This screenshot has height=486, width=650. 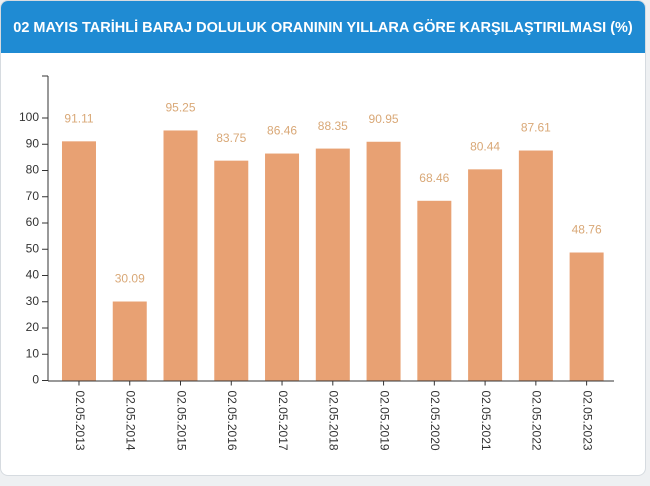 I want to click on x-tick-label: 02.05.2021, so click(x=486, y=421).